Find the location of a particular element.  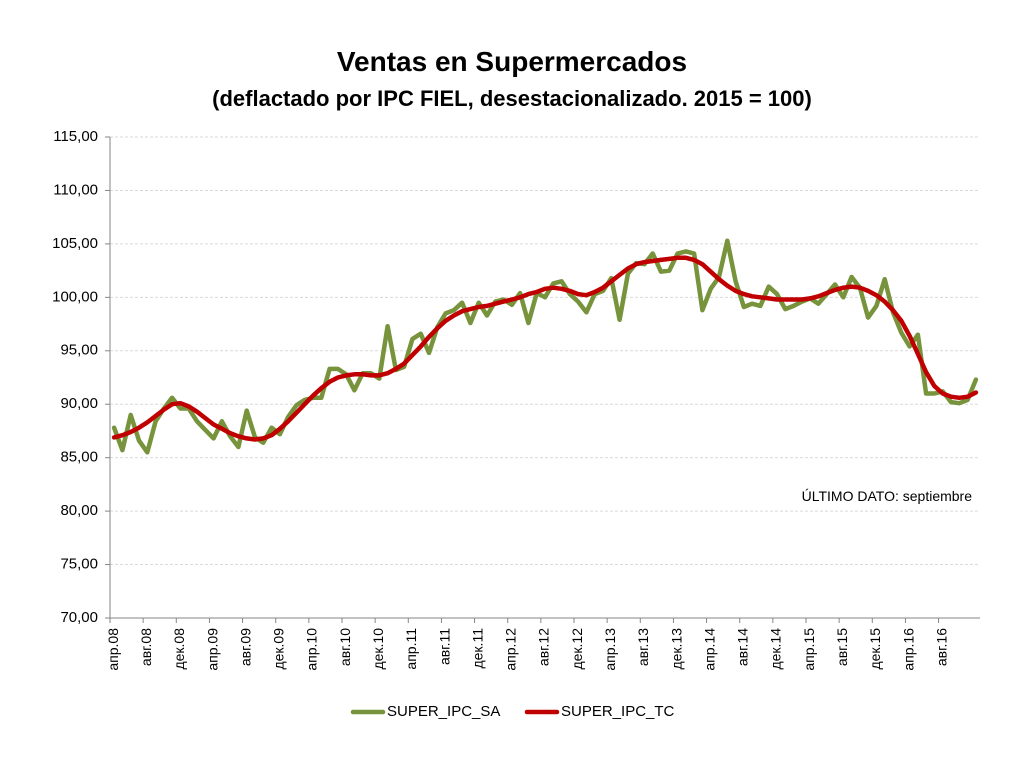

x-tick-label: авг.10 is located at coordinates (345, 647).